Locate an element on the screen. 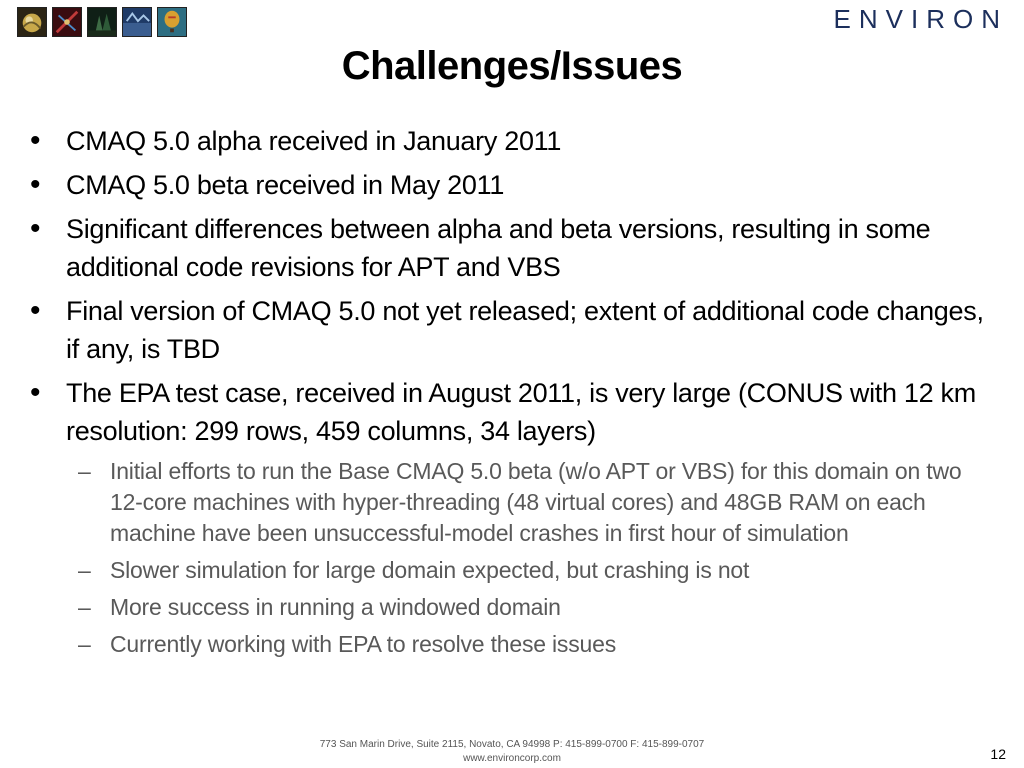 Image resolution: width=1024 pixels, height=768 pixels. thumbnail-molecule is located at coordinates (67, 22).